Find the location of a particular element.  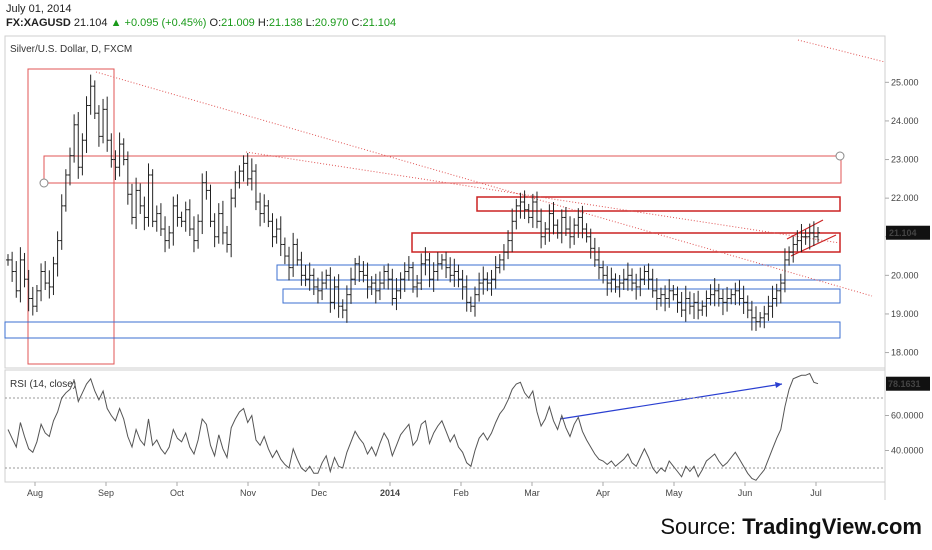

time-tick-label: Aug is located at coordinates (35, 493).